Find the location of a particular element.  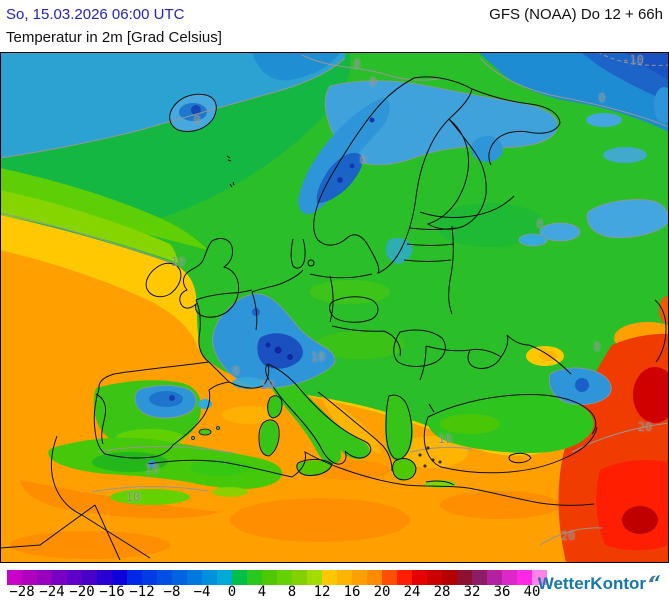

legend-bar is located at coordinates (277, 577).